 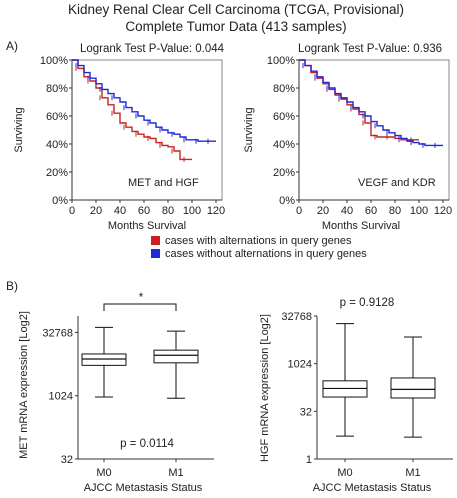 I want to click on panel-a-label: A), so click(x=12, y=46).